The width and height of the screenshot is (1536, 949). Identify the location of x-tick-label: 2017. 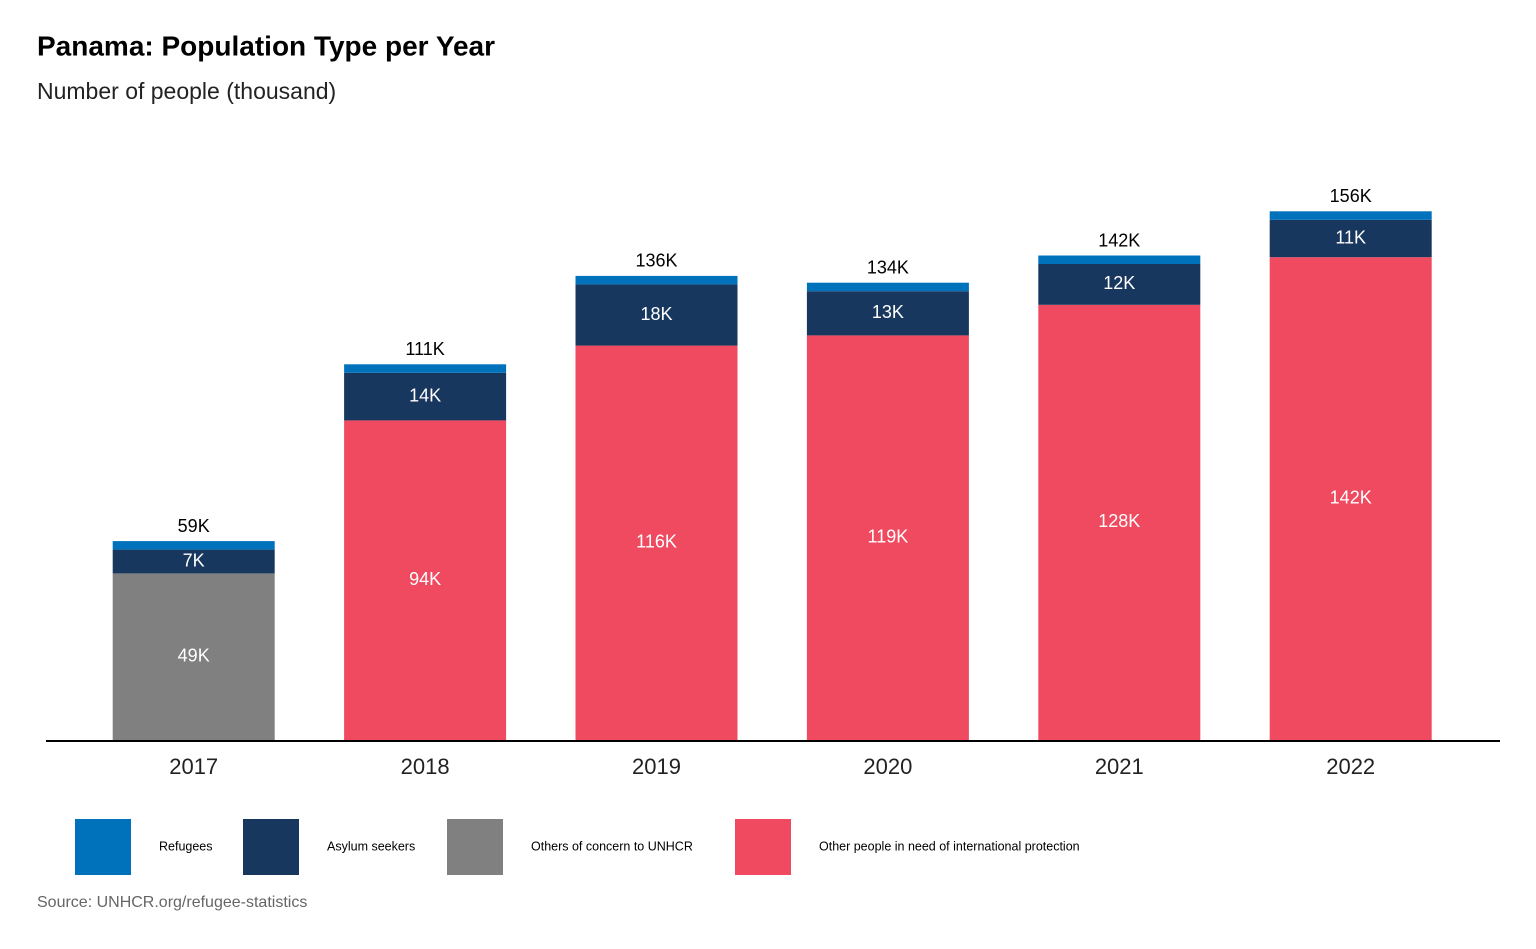
(193, 766).